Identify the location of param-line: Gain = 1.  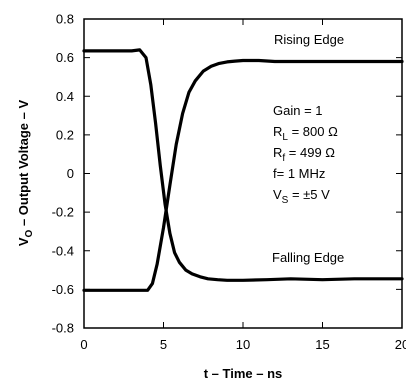
(298, 110).